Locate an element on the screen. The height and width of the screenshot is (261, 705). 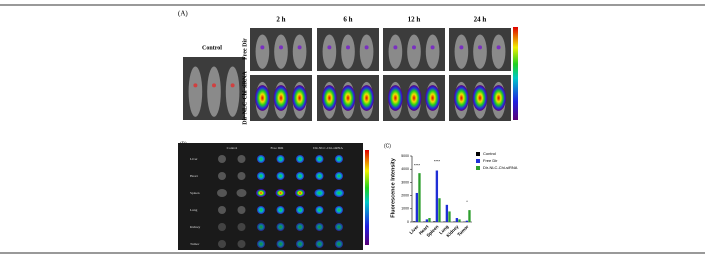
row-label: Dir-NLC-Chi-siRNA is located at coordinates (245, 98).